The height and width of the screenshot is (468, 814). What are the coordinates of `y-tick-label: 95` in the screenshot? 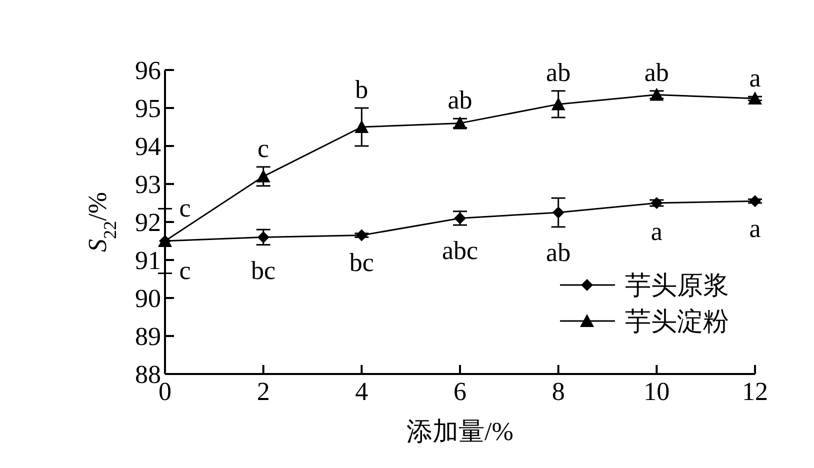 It's located at (148, 108).